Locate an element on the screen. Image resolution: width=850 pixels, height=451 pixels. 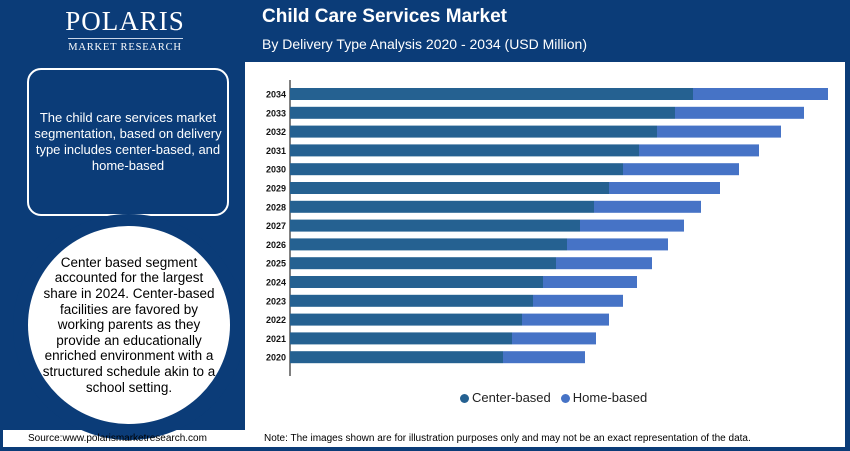
bar-home-based-2020 is located at coordinates (544, 357).